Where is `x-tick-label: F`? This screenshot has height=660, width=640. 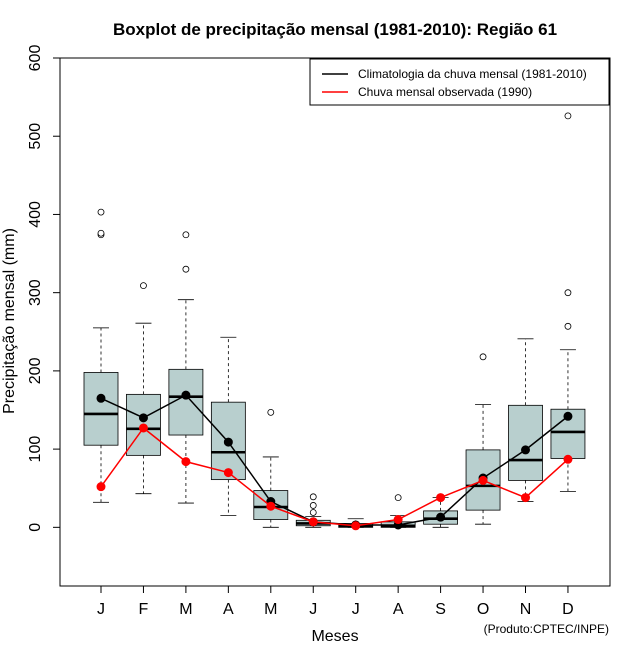 x-tick-label: F is located at coordinates (144, 609).